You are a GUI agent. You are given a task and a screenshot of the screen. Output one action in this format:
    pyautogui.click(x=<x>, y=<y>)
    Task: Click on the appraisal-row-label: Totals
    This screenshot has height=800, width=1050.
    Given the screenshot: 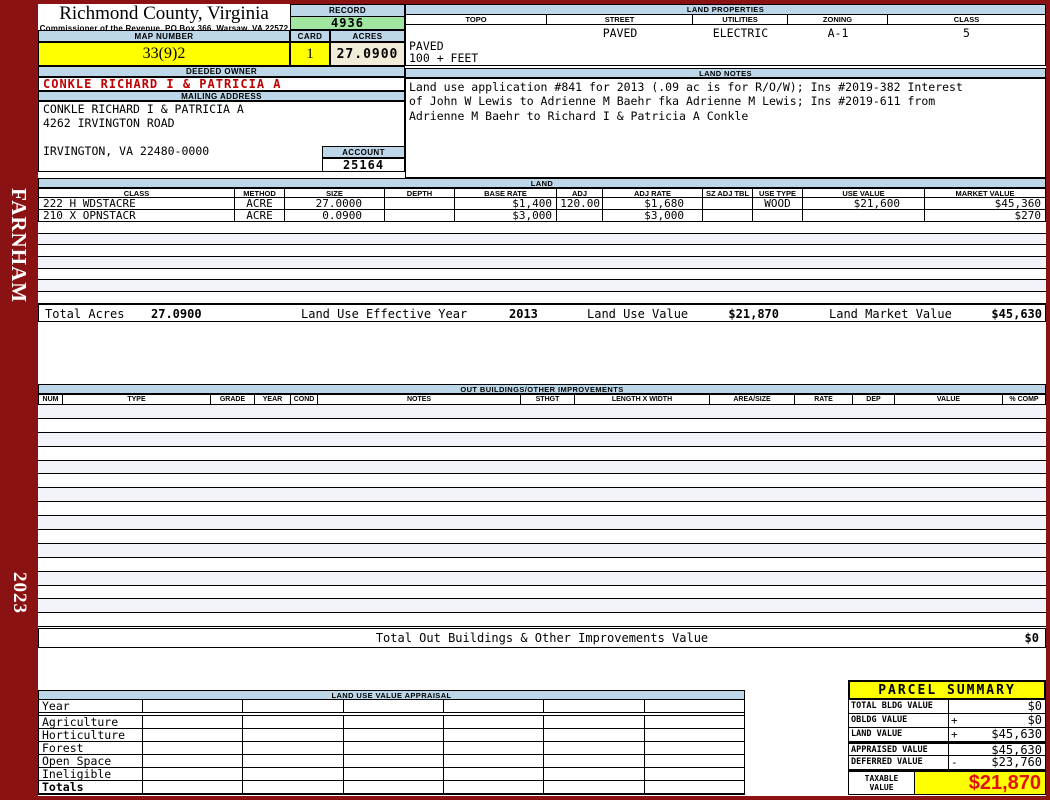 What is the action you would take?
    pyautogui.click(x=91, y=787)
    